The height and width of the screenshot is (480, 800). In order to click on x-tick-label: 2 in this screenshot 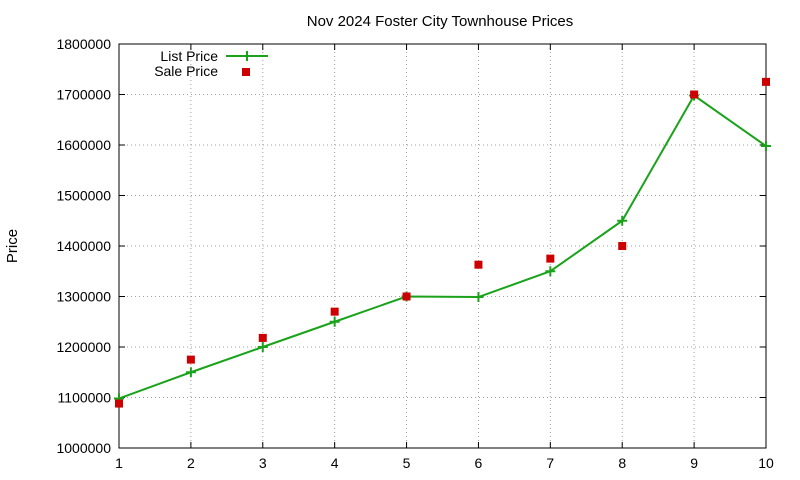, I will do `click(191, 463)`.